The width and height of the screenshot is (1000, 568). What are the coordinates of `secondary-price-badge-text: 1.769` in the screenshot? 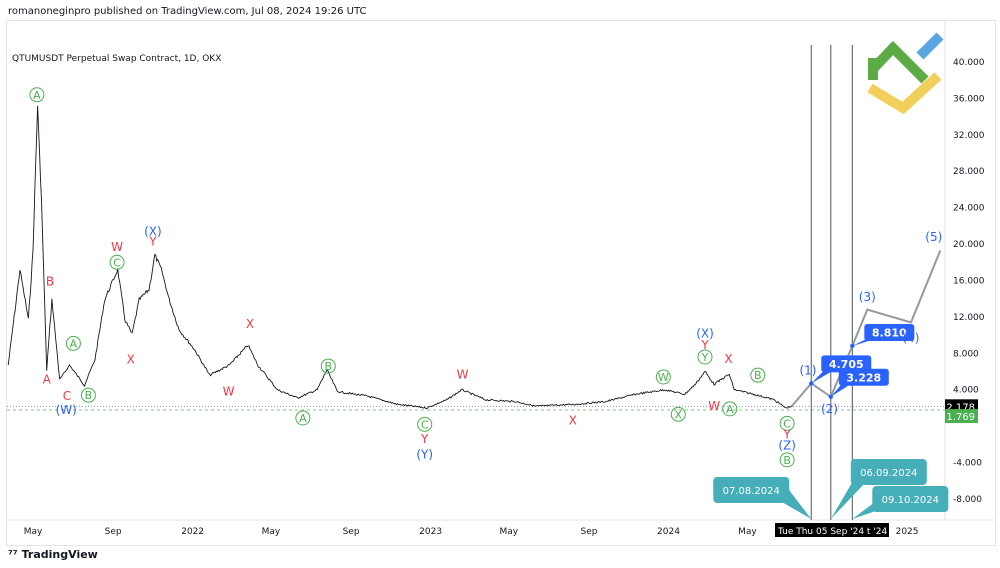 It's located at (960, 417).